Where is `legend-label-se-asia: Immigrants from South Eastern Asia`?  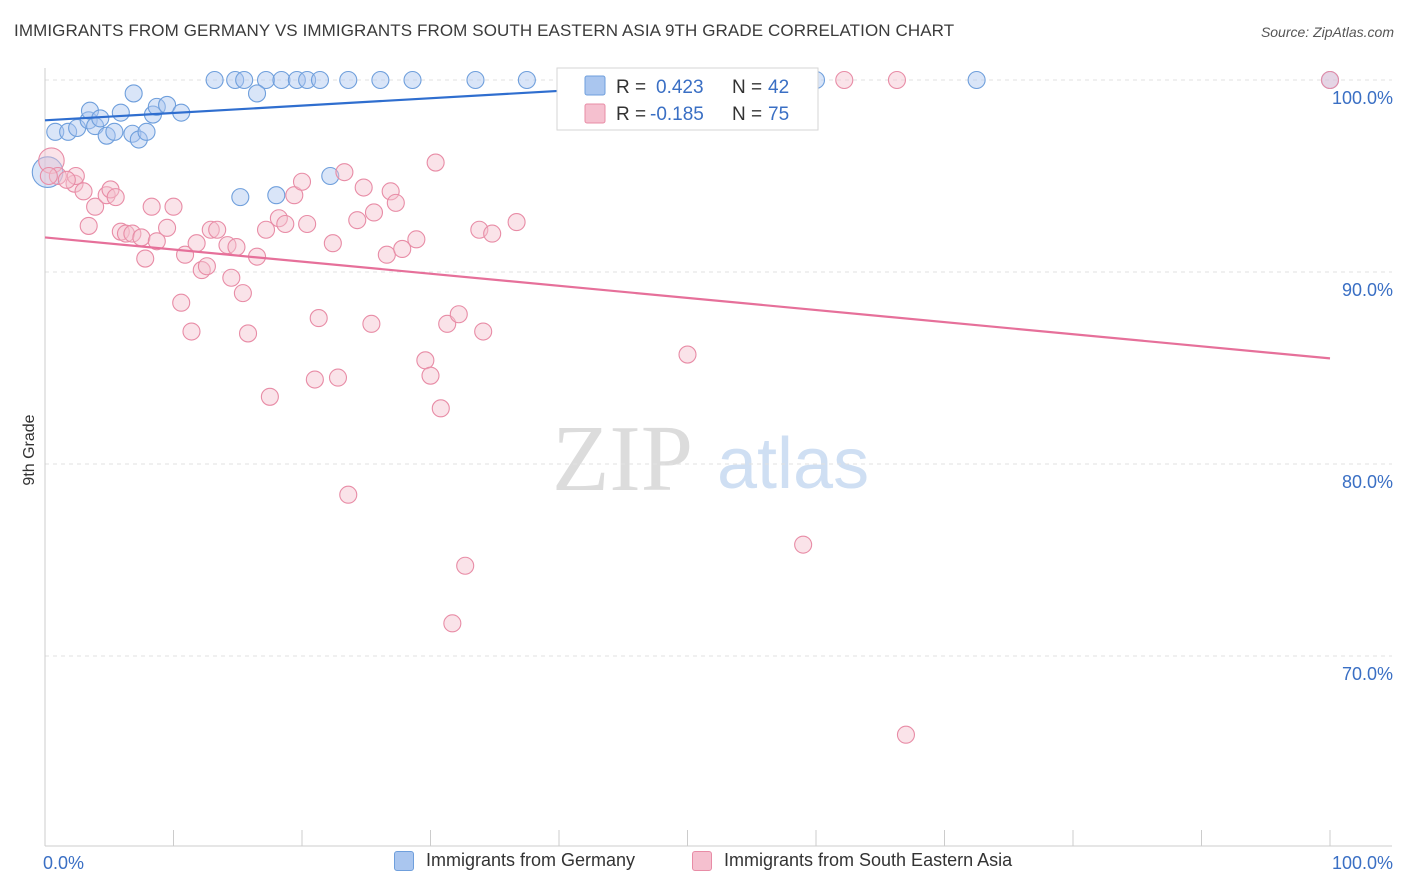 legend-label-se-asia: Immigrants from South Eastern Asia is located at coordinates (868, 860).